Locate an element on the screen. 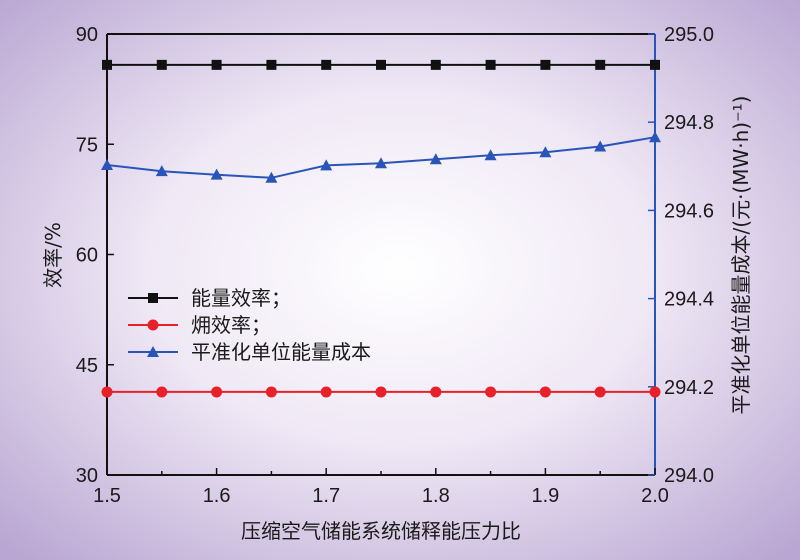 This screenshot has width=800, height=560. legend: 能量效率； 㶲效率； 平准化单位能量成本 is located at coordinates (249, 325).